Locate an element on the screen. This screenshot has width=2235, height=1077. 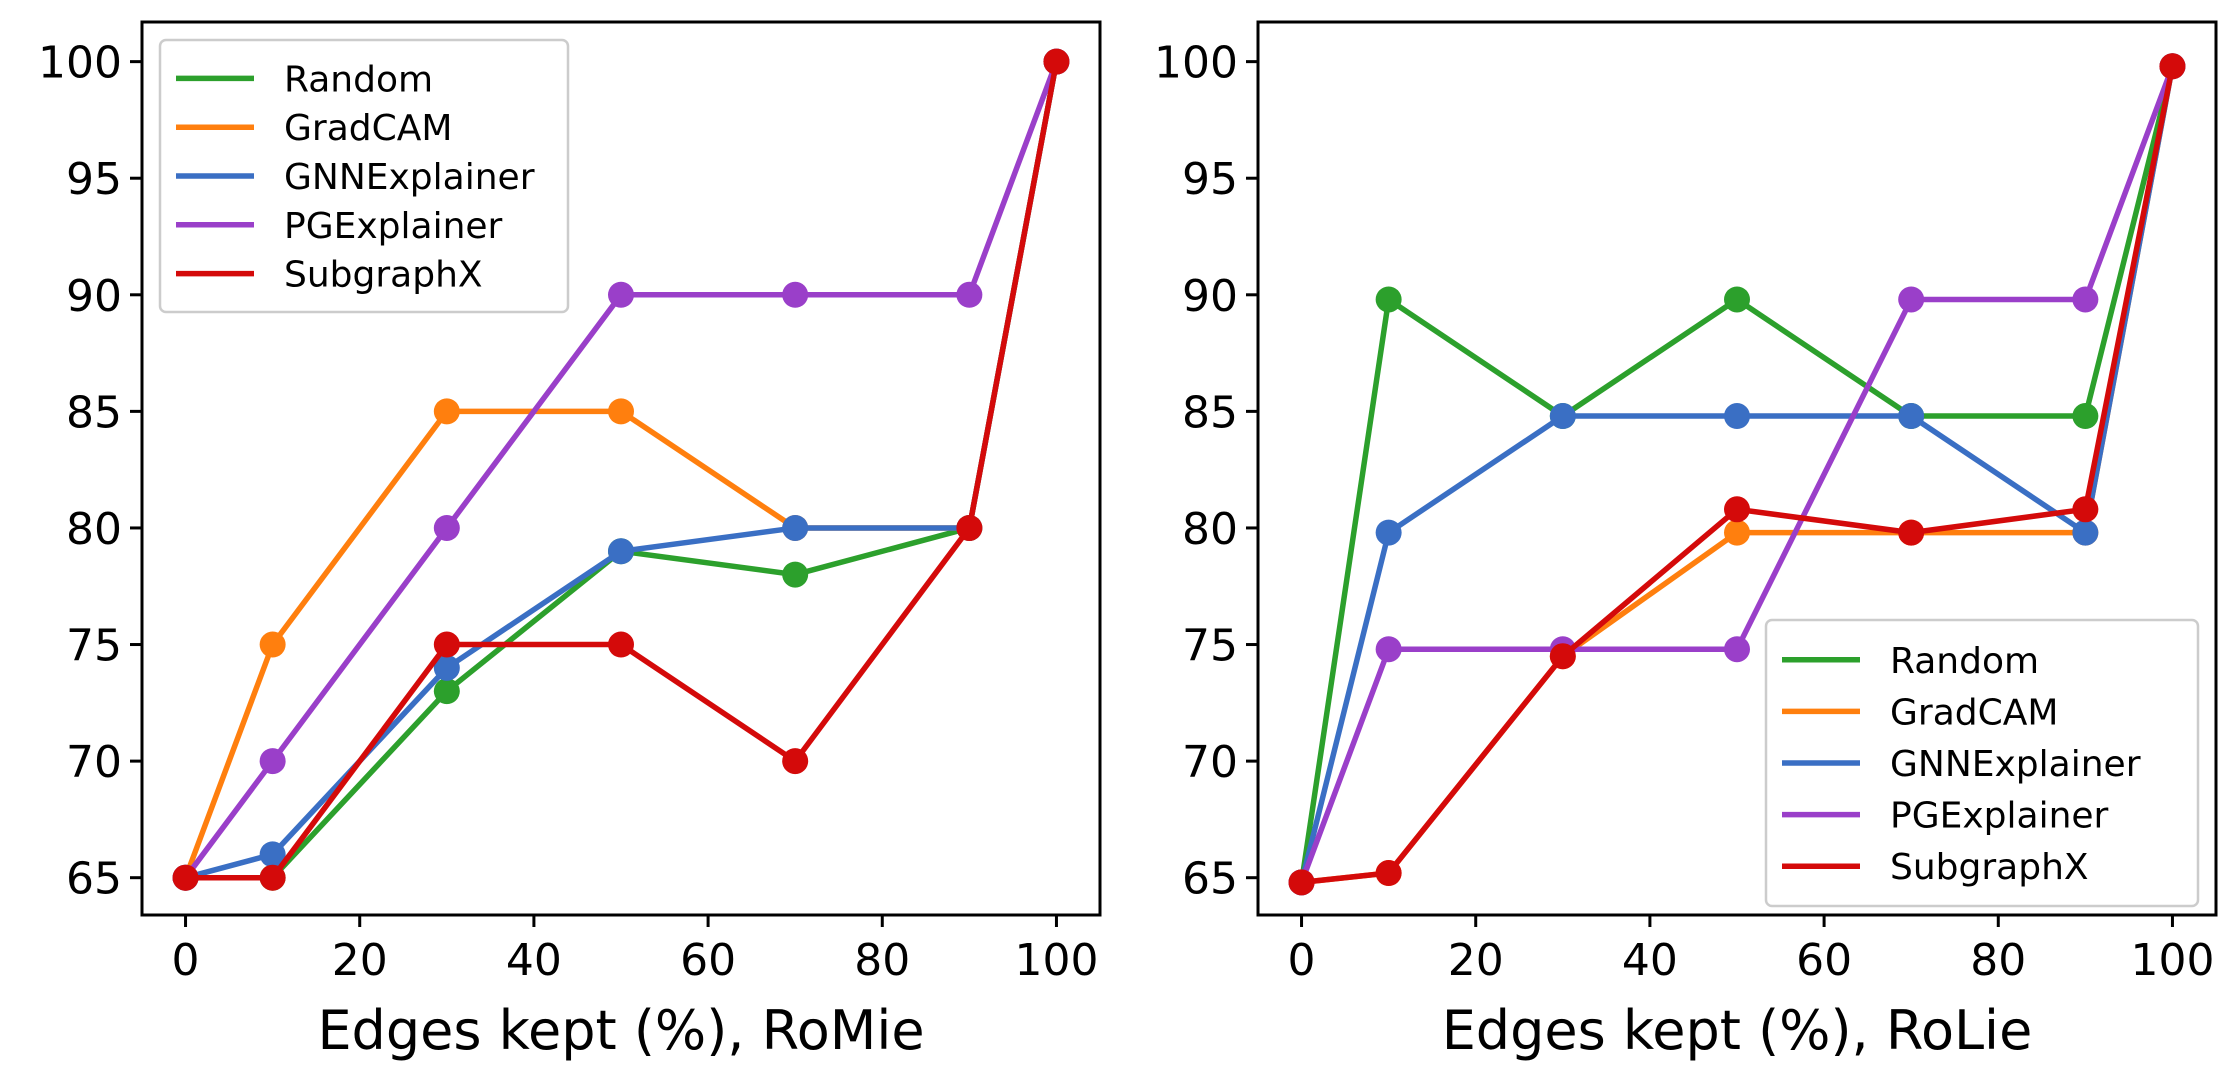
x-axis-label: Edges kept (%), RoMie is located at coordinates (620, 1030).